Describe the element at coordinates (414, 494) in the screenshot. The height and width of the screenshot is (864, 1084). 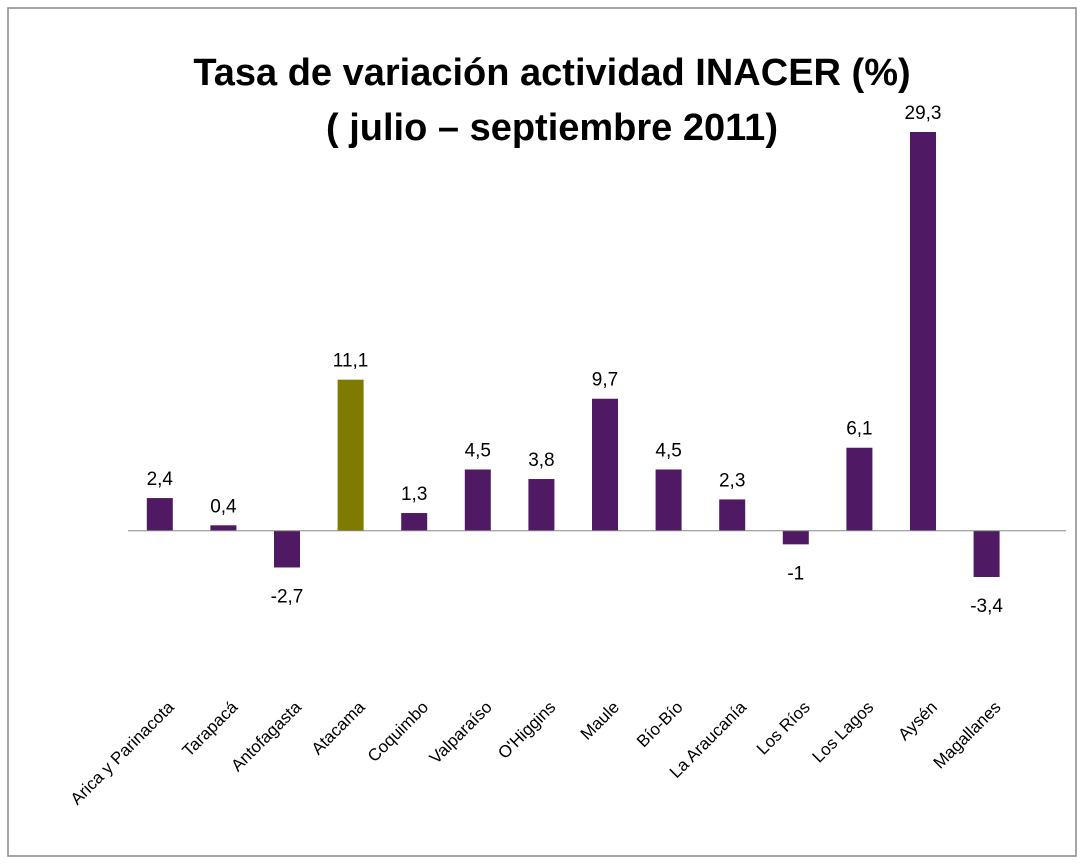
I see `data-label: 1,3` at that location.